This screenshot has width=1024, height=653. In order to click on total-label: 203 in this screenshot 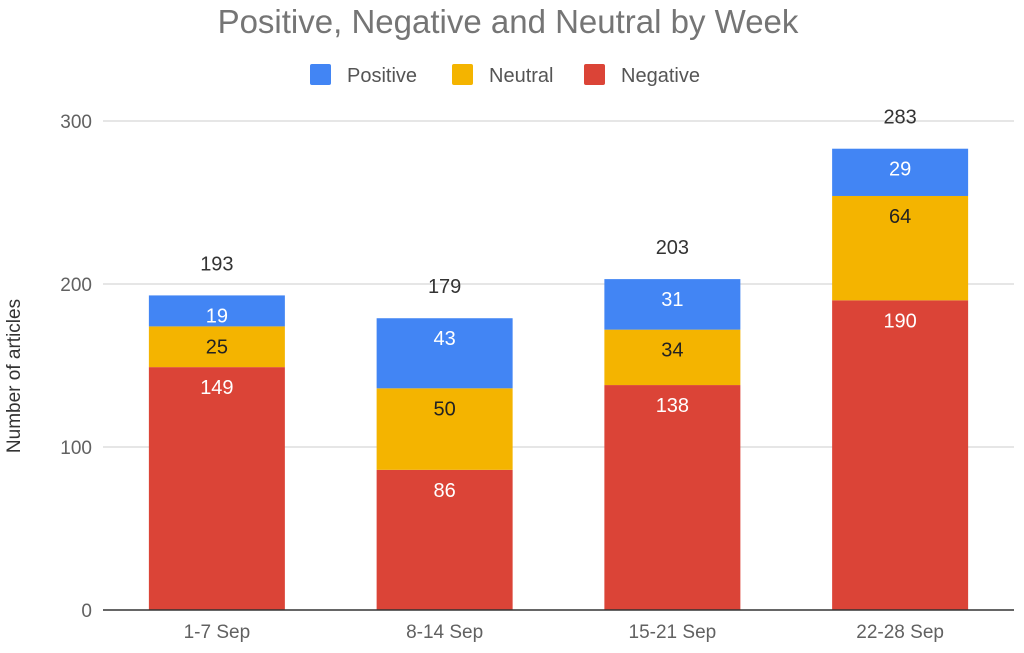, I will do `click(672, 248)`.